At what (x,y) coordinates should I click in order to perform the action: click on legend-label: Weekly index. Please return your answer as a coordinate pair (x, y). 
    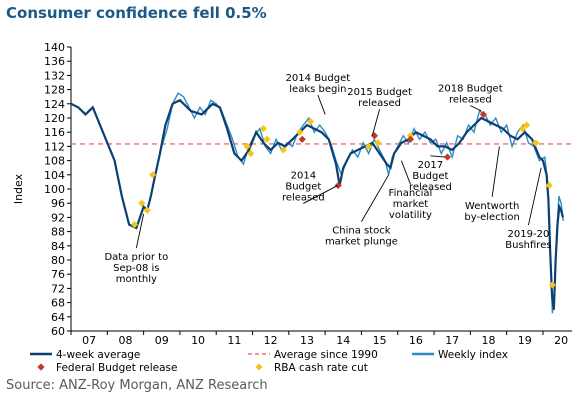
    Looking at the image, I should click on (473, 355).